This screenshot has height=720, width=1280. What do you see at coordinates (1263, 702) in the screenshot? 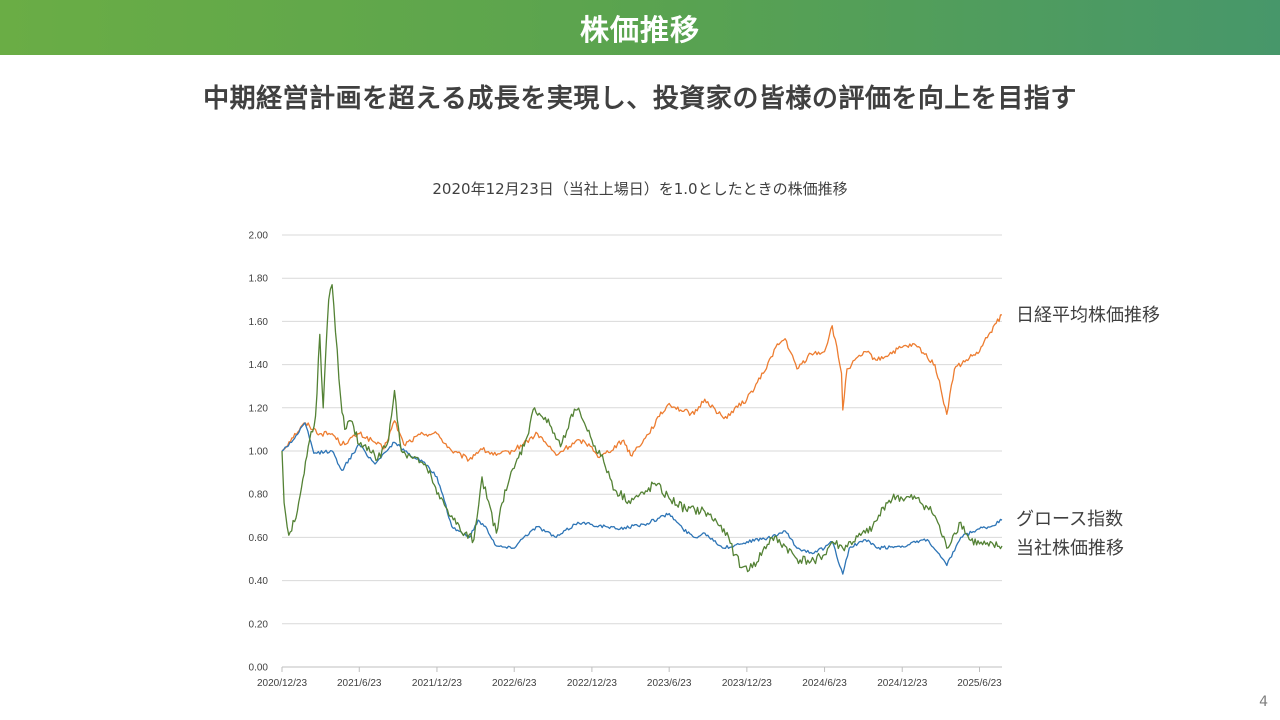
I see `page-number: 4` at bounding box center [1263, 702].